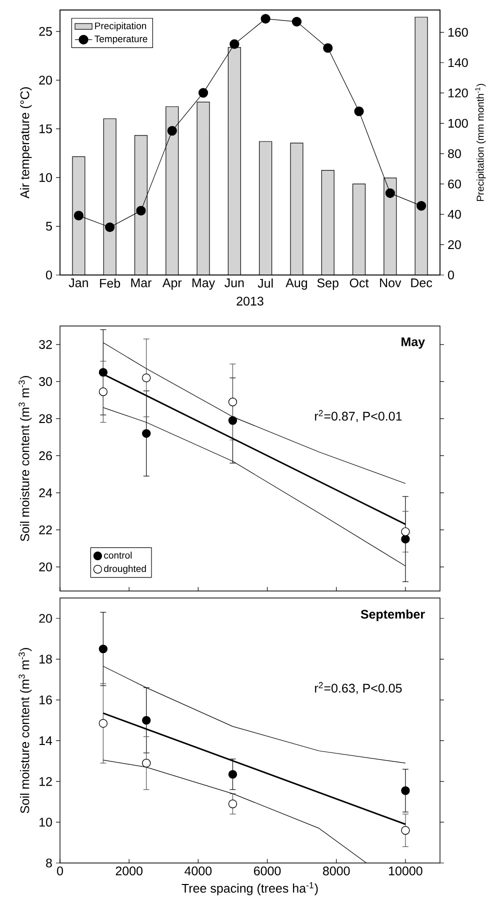 The width and height of the screenshot is (494, 921). What do you see at coordinates (458, 63) in the screenshot?
I see `y2-tick-label: 140` at bounding box center [458, 63].